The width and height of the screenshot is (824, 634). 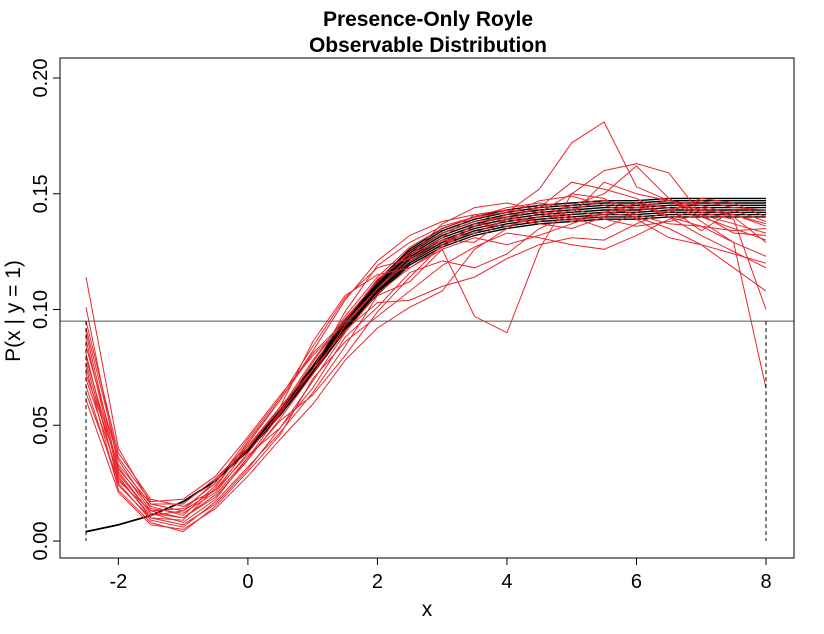 I want to click on y-axis: 0.00 0.05 0.10 0.15 0.20, so click(x=45, y=310).